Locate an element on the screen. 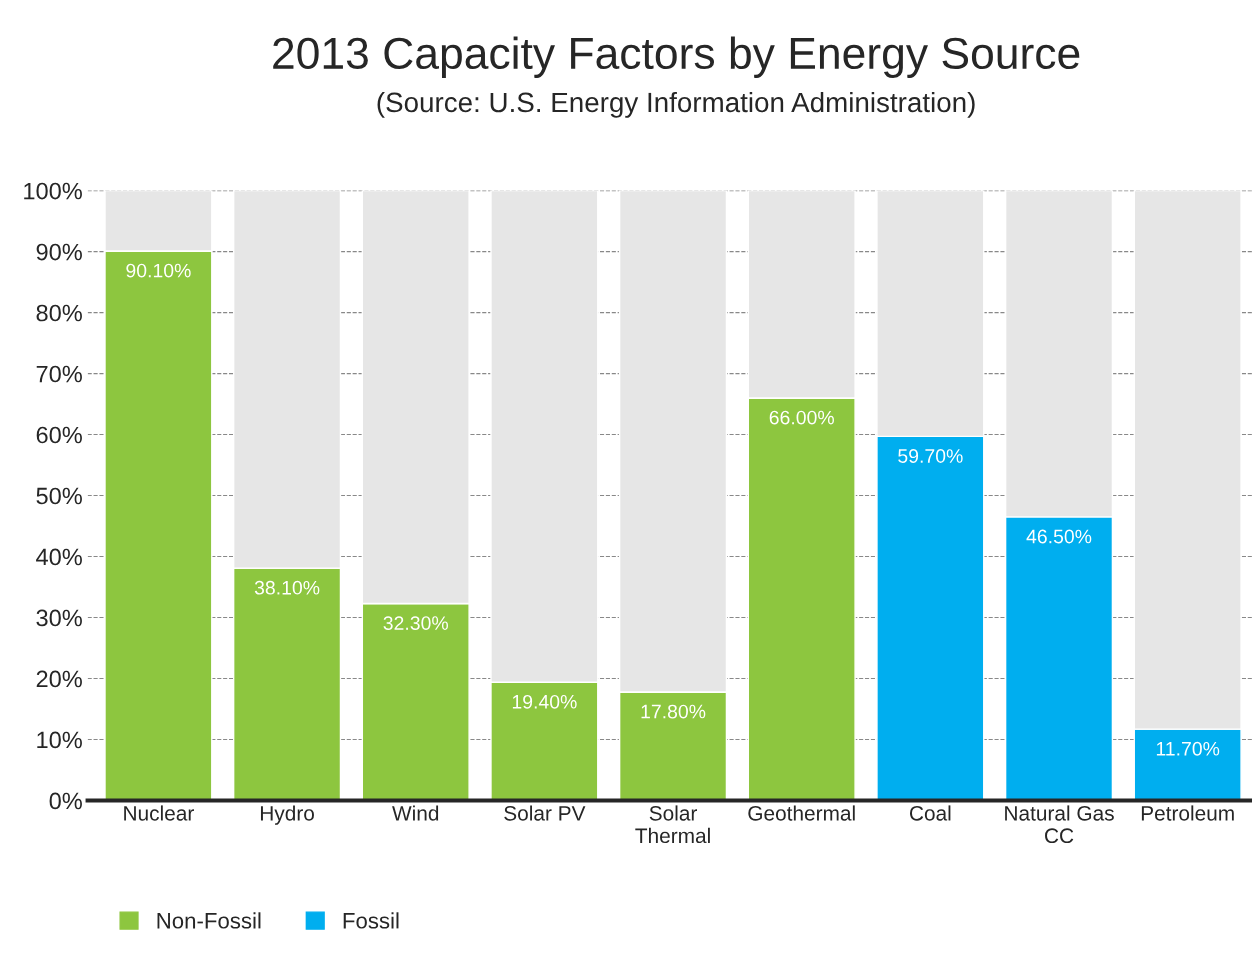 The image size is (1252, 953). data-label: 90.10% is located at coordinates (158, 270).